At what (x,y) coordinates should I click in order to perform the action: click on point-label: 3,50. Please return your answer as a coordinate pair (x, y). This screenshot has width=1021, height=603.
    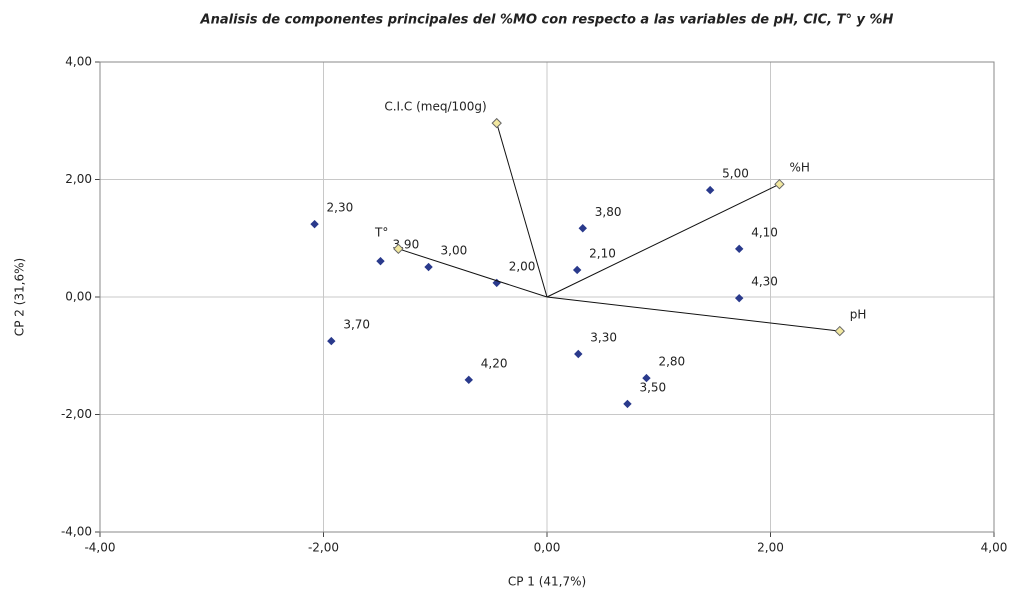
    Looking at the image, I should click on (652, 387).